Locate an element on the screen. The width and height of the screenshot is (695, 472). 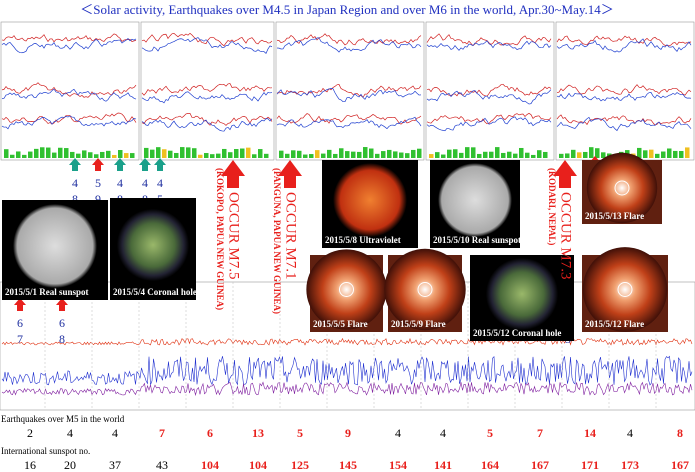
solar-image: 2015/5/9 Flare is located at coordinates (425, 290).